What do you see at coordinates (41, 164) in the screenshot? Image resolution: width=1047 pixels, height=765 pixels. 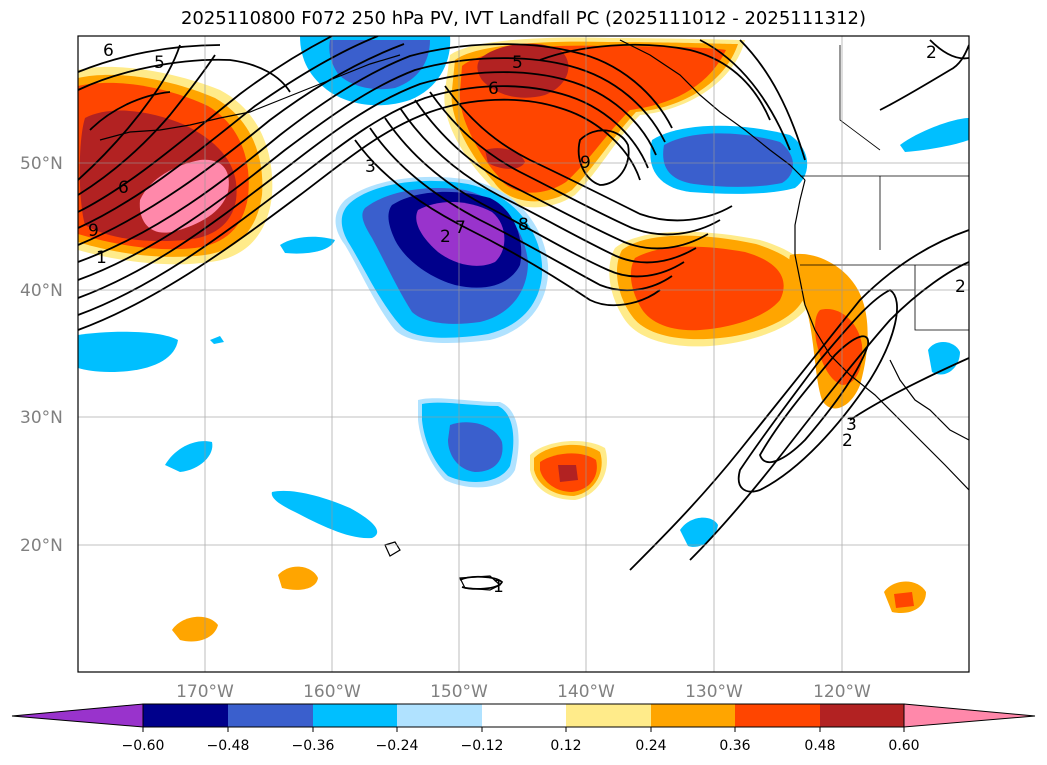 I see `lat-label-50n: 50°N` at bounding box center [41, 164].